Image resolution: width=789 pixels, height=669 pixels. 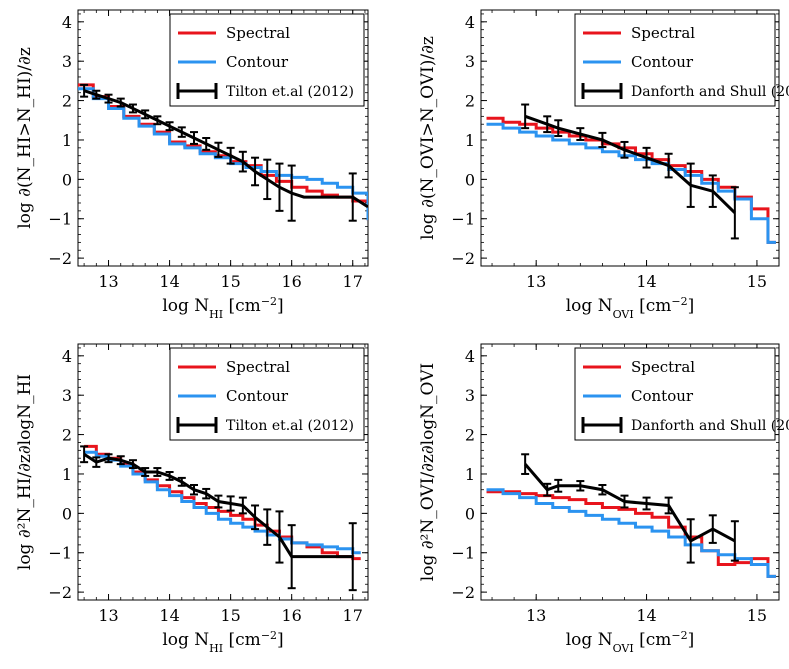 What do you see at coordinates (428, 472) in the screenshot?
I see `y-axis-label: log ∂²N_OVI/∂z∂logN_OVI` at bounding box center [428, 472].